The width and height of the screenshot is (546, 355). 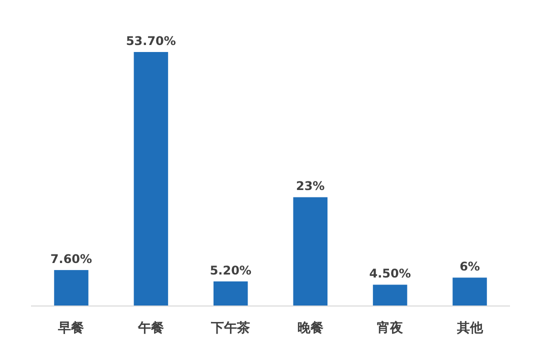 What do you see at coordinates (230, 328) in the screenshot?
I see `x-tick-label: 下午茶` at bounding box center [230, 328].